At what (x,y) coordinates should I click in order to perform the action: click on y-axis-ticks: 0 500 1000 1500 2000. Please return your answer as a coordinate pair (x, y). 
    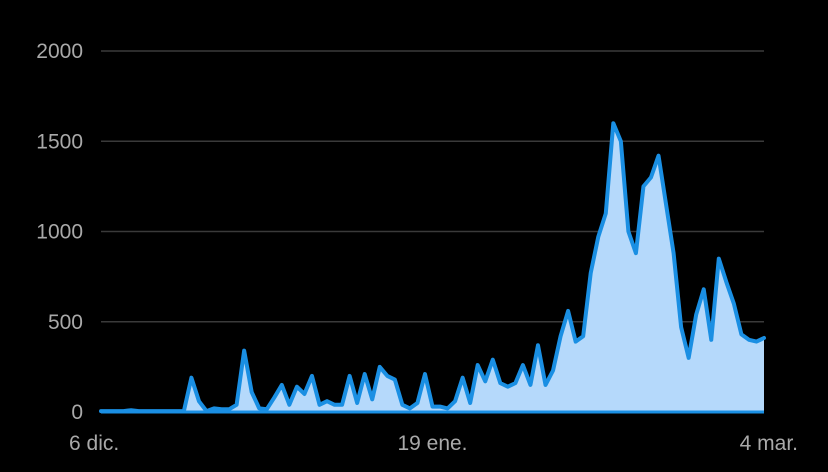
    Looking at the image, I should click on (59, 232).